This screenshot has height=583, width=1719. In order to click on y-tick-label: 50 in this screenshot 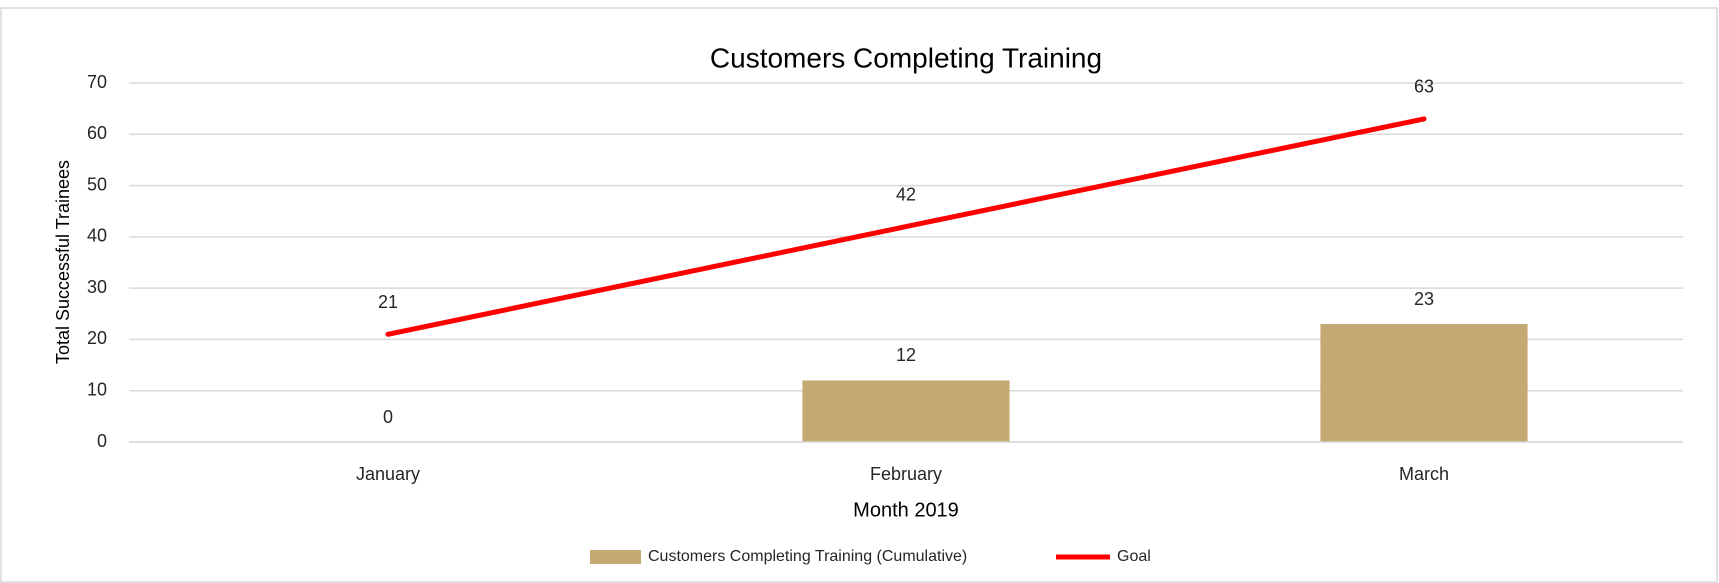, I will do `click(97, 184)`.